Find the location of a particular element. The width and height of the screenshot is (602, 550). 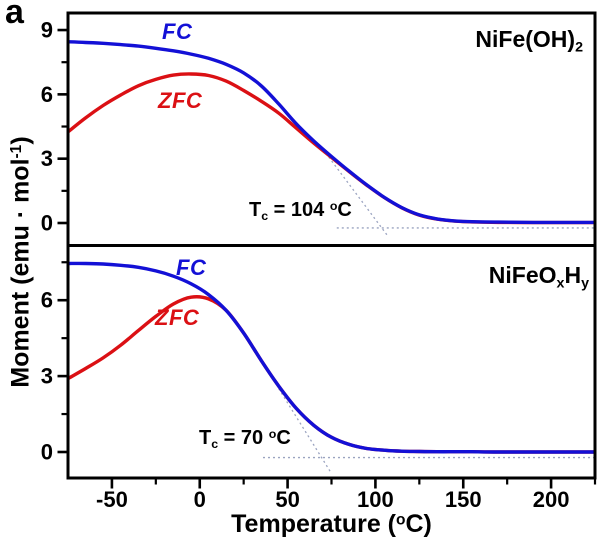

x-axis-title-suffix: C) is located at coordinates (418, 524).